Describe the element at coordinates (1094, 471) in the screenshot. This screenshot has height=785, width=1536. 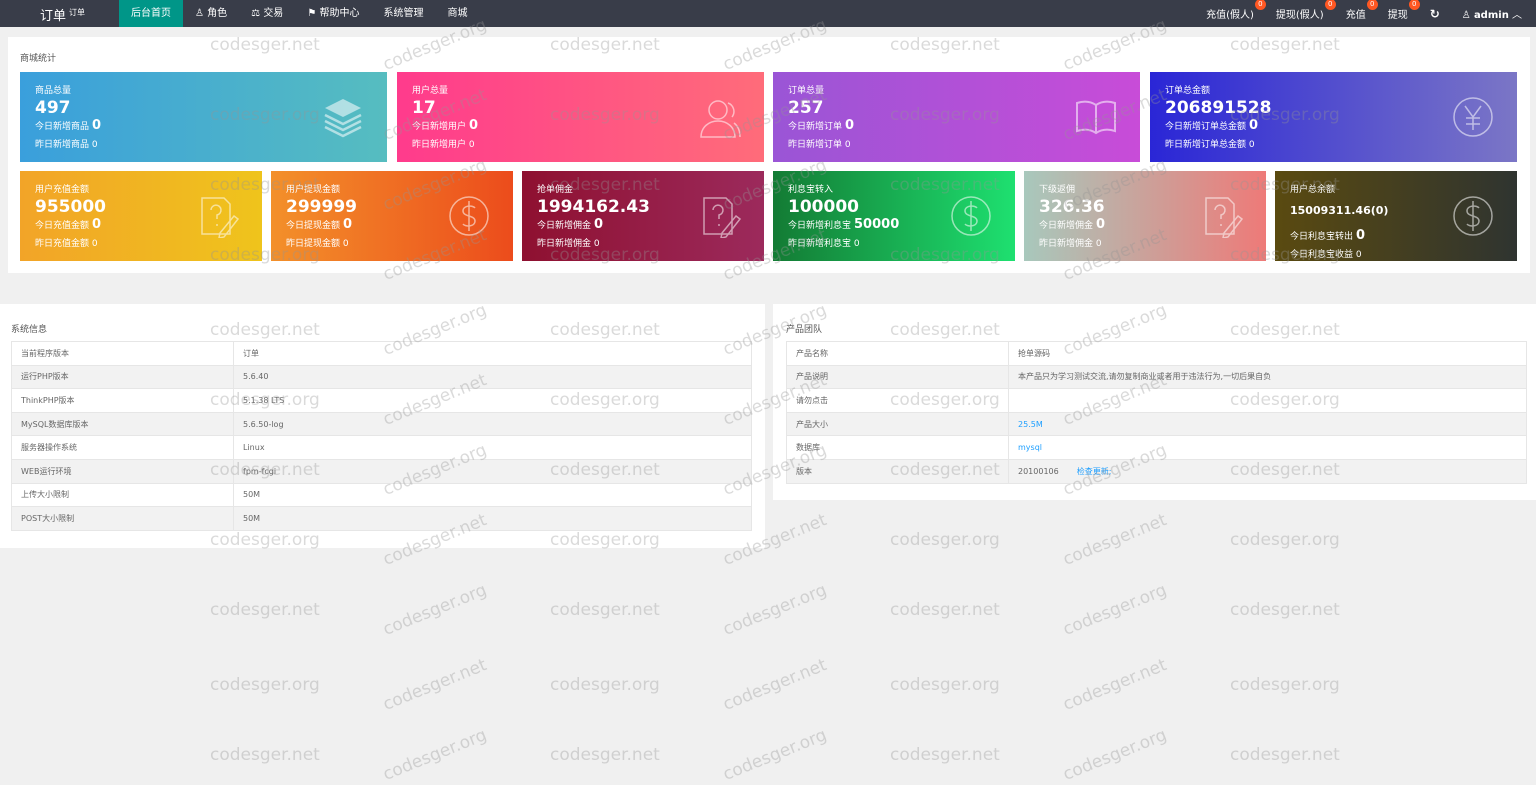
I see `check-update-link: 检查更新;` at that location.